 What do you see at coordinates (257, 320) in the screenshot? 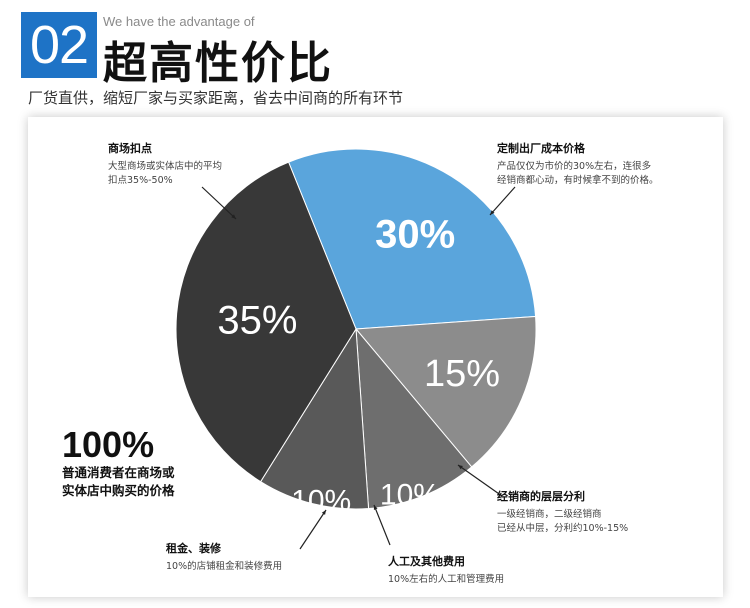
I see `slice-label: 35%` at bounding box center [257, 320].